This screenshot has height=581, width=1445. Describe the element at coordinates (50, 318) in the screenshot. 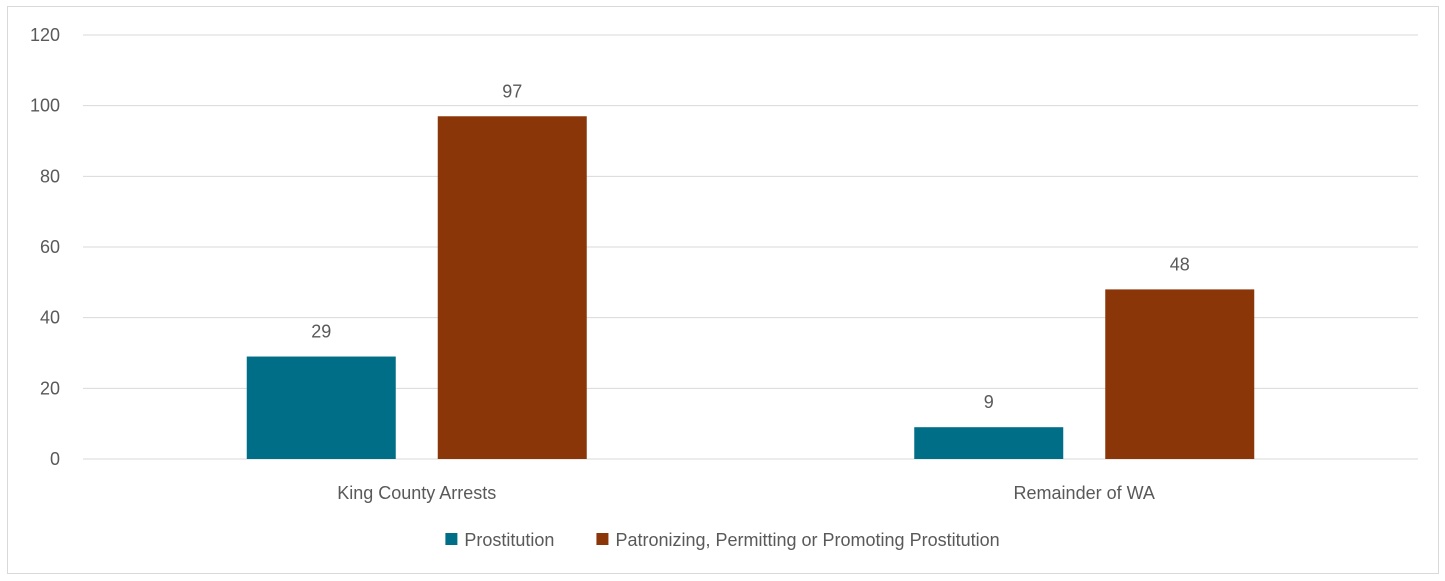

I see `y-tick-label: 40` at that location.